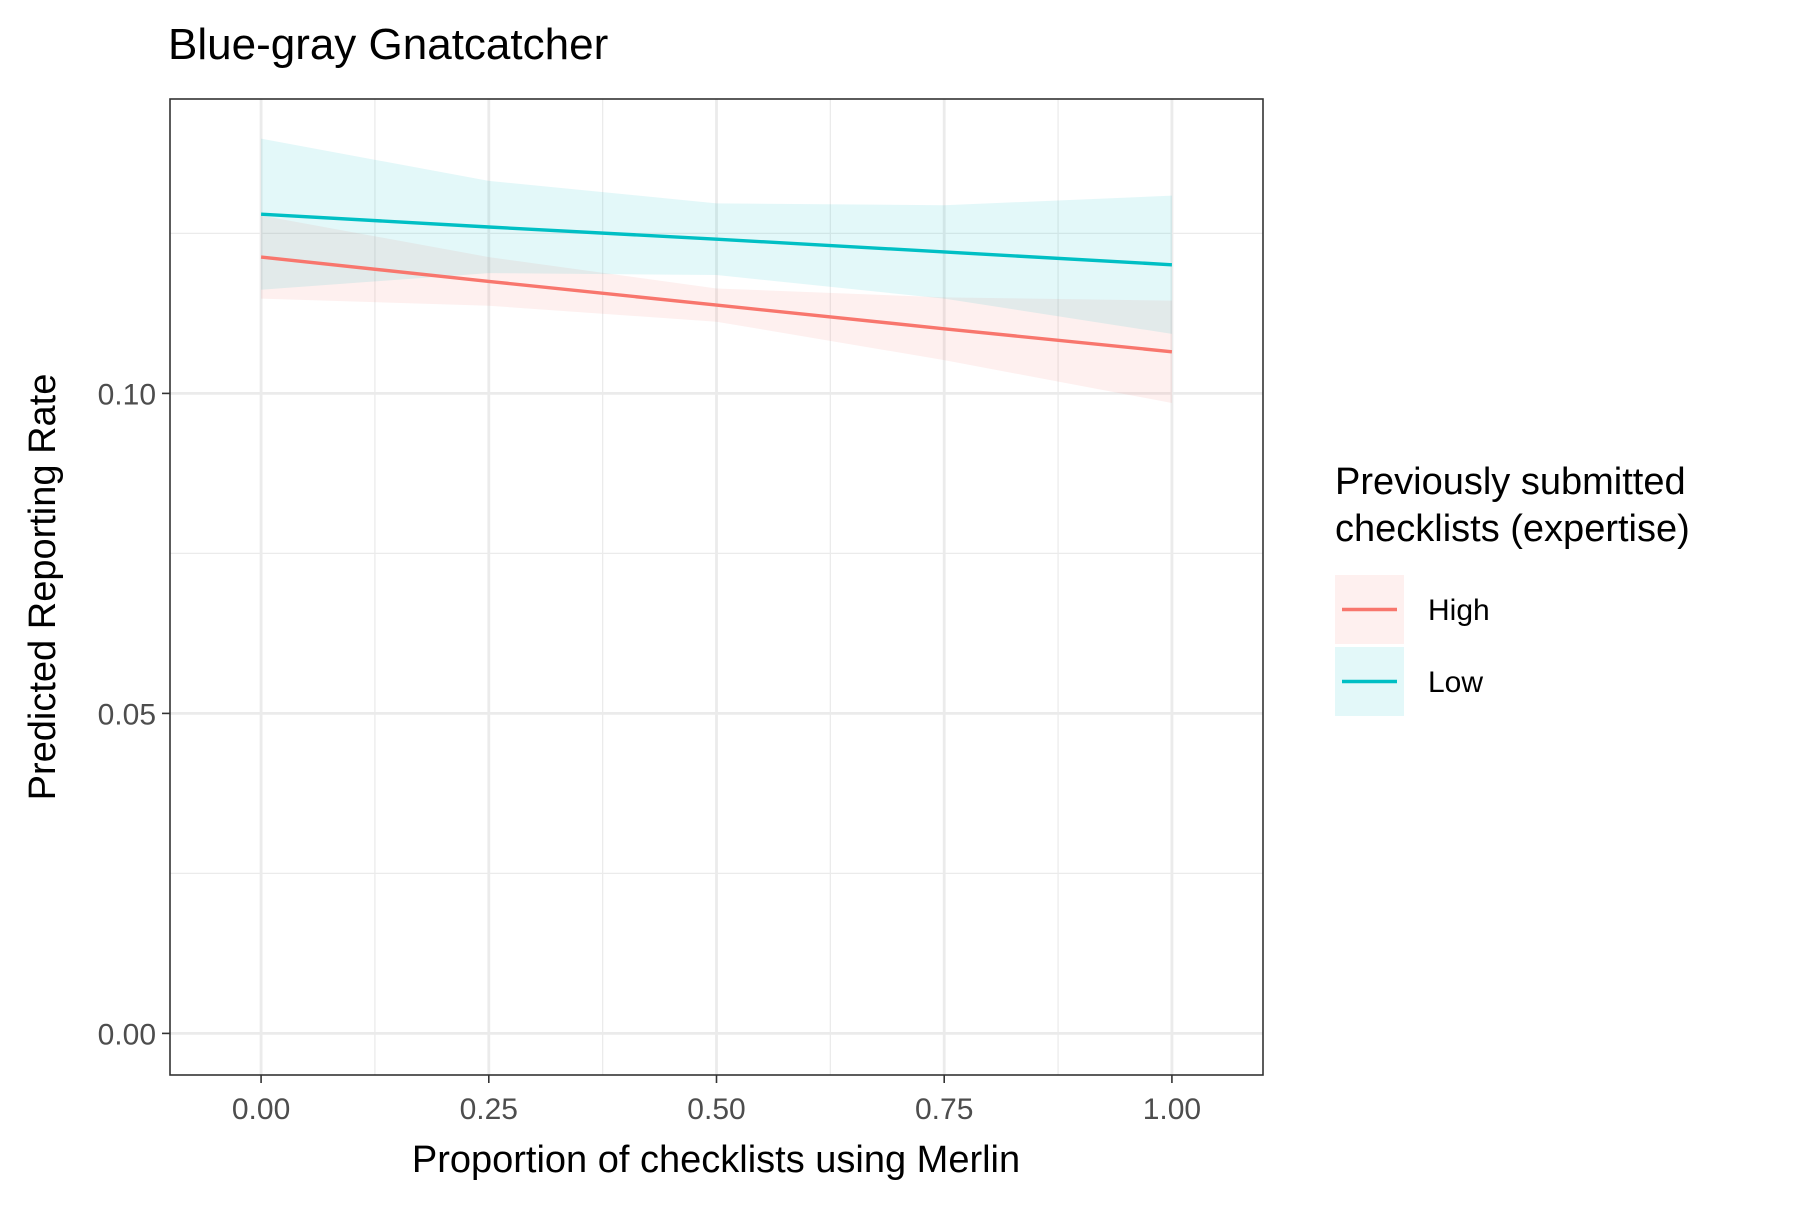  What do you see at coordinates (1510, 482) in the screenshot?
I see `legend-title-line: Previously submitted` at bounding box center [1510, 482].